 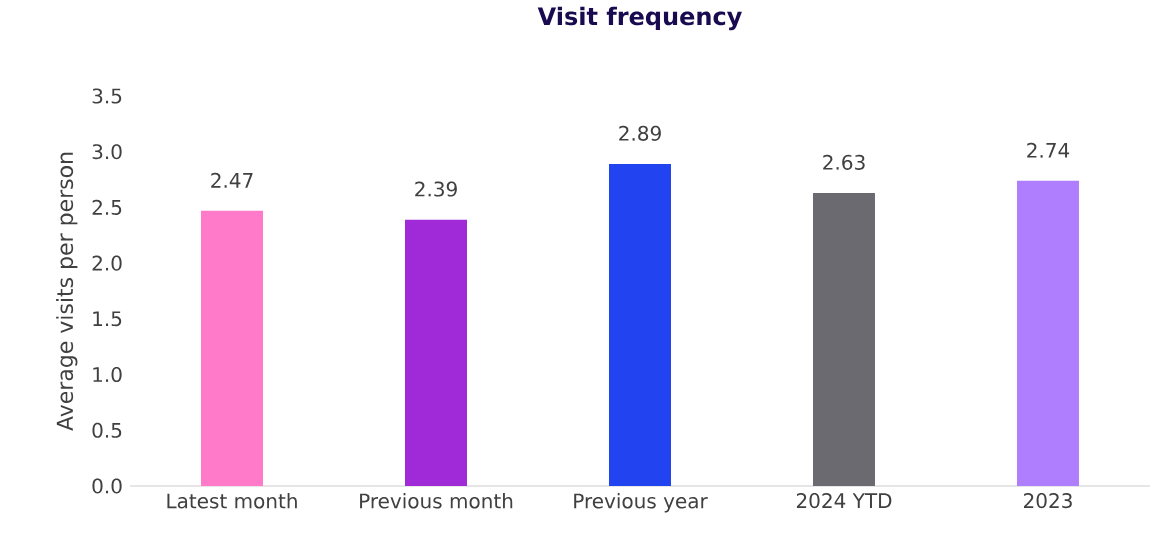 What do you see at coordinates (107, 374) in the screenshot?
I see `y-tick-label: 1.0` at bounding box center [107, 374].